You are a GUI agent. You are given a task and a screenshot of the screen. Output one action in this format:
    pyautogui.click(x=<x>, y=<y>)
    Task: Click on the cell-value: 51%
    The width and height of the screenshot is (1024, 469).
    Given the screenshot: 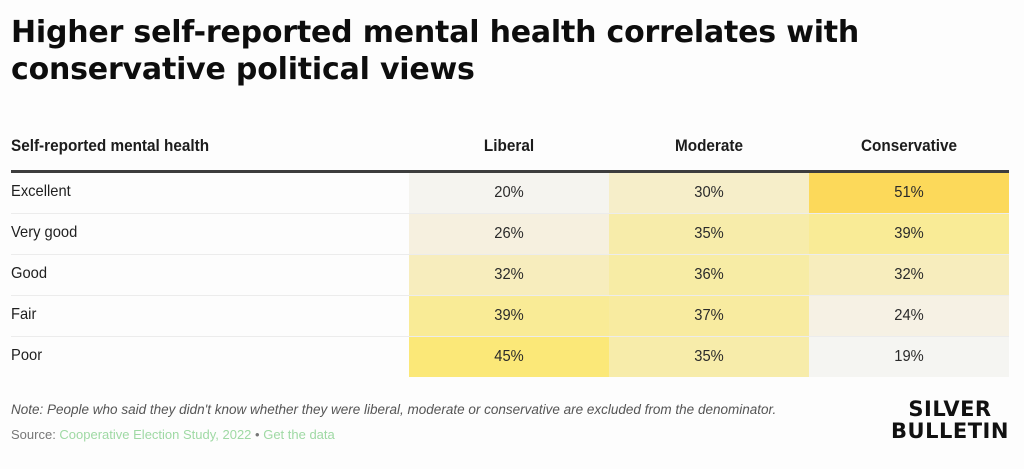 What is the action you would take?
    pyautogui.click(x=909, y=192)
    